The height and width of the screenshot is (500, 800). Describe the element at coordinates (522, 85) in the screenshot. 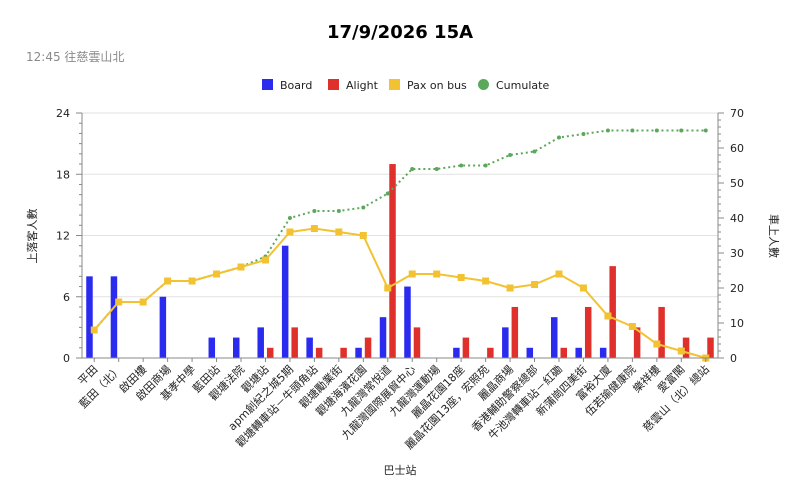

I see `legend-label: Cumulate` at that location.